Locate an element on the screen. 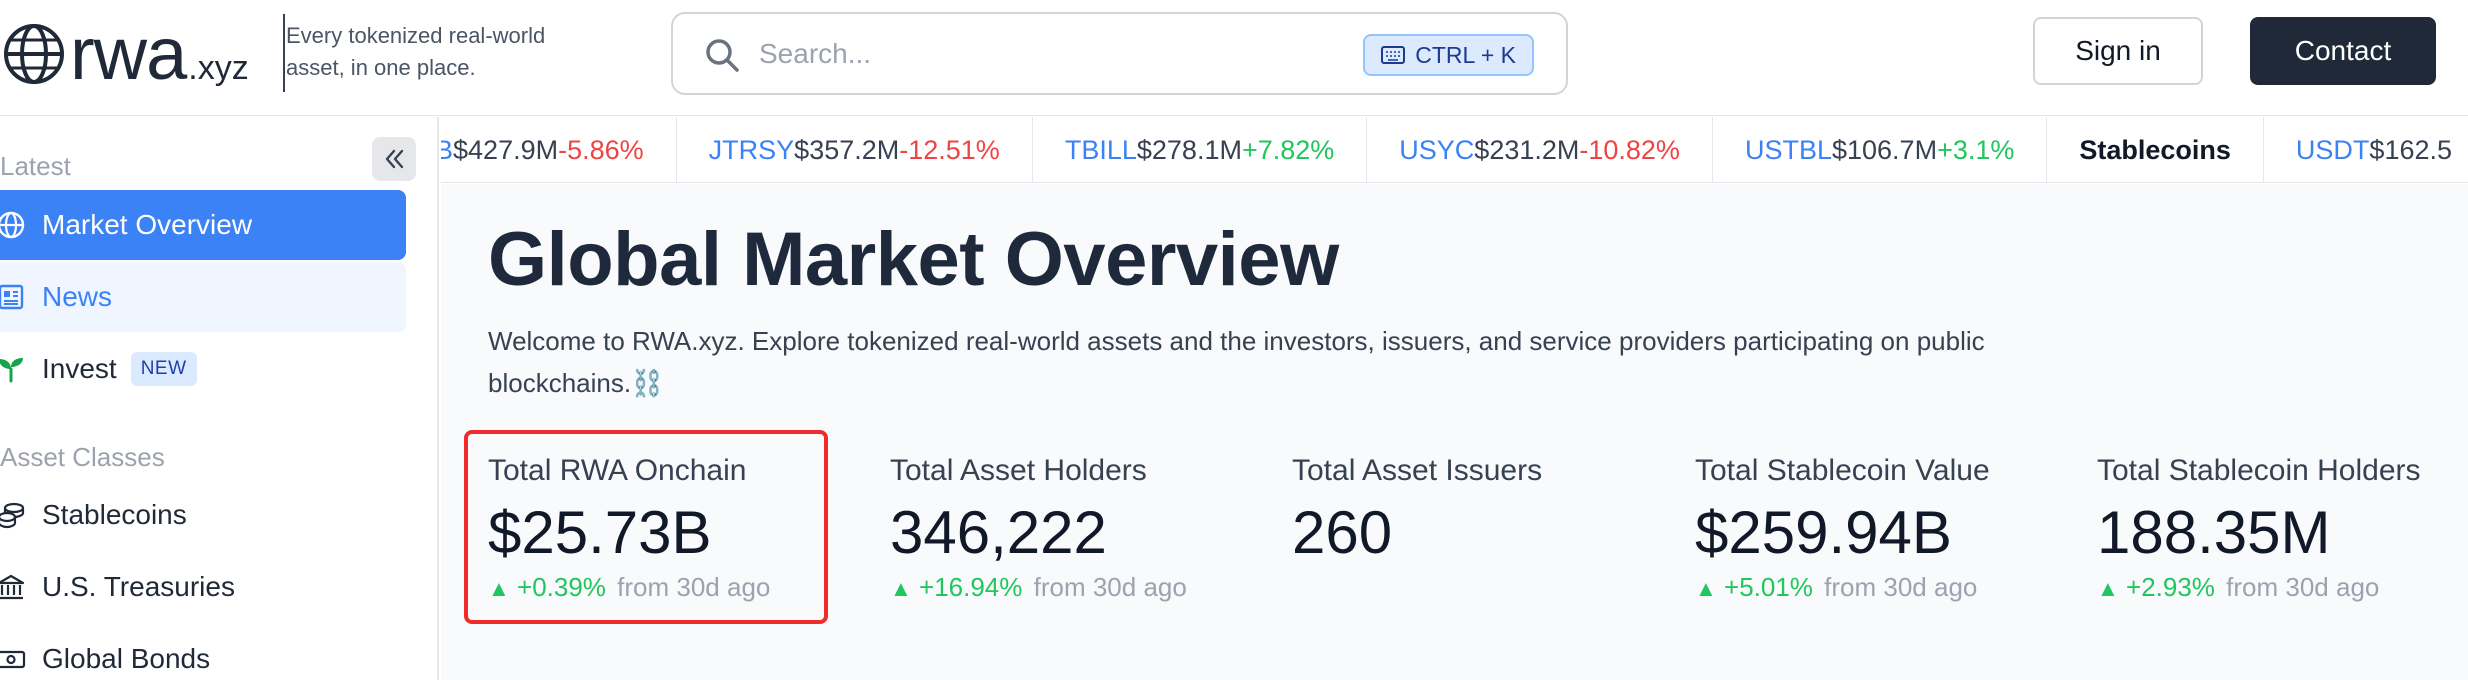 This screenshot has height=680, width=2468. ticker-value: $106.7M is located at coordinates (1884, 149).